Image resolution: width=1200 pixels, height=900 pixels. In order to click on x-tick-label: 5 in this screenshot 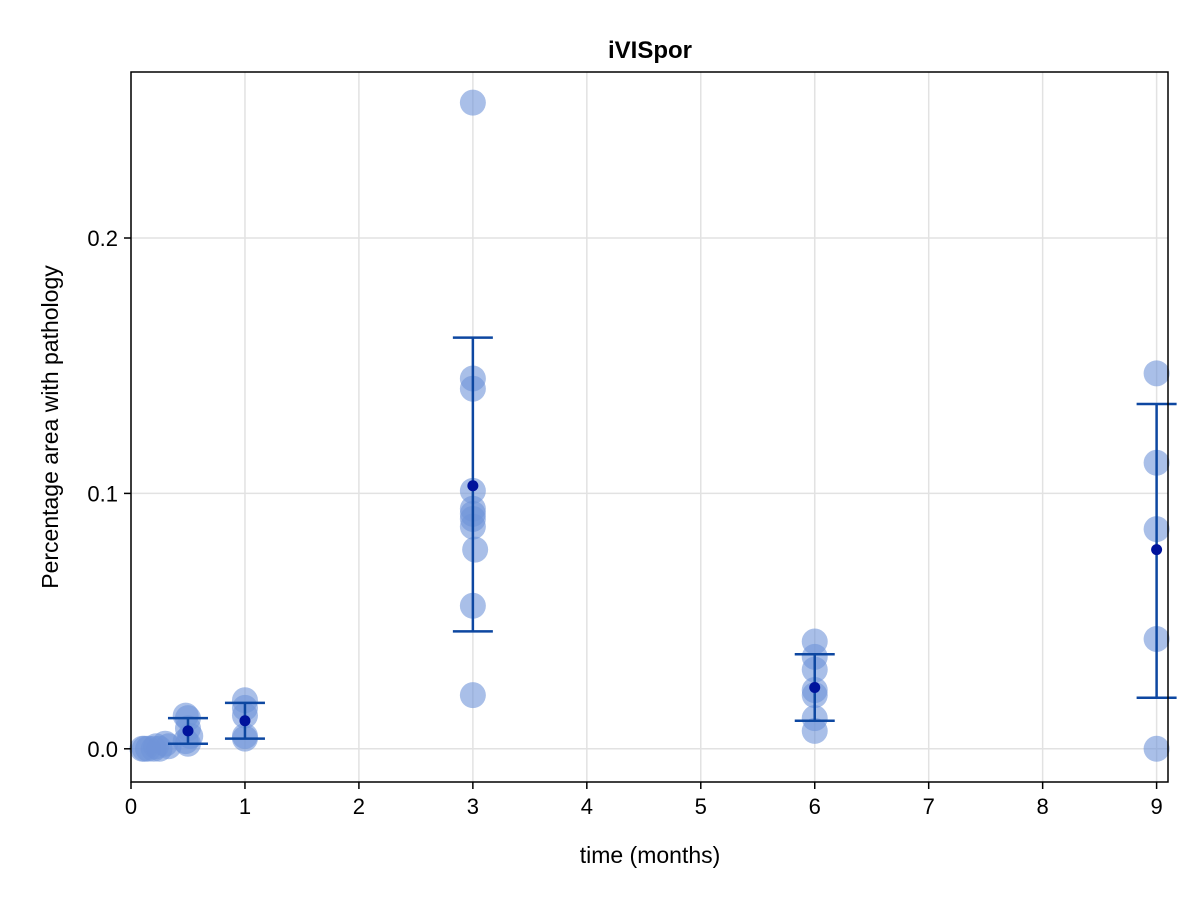, I will do `click(701, 806)`.